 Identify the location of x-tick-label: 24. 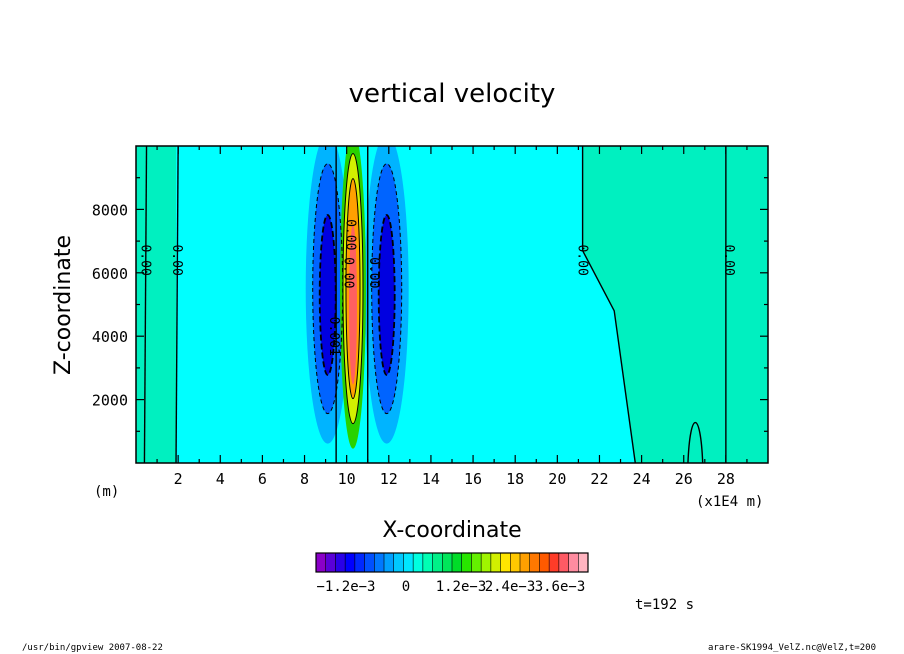
(642, 479).